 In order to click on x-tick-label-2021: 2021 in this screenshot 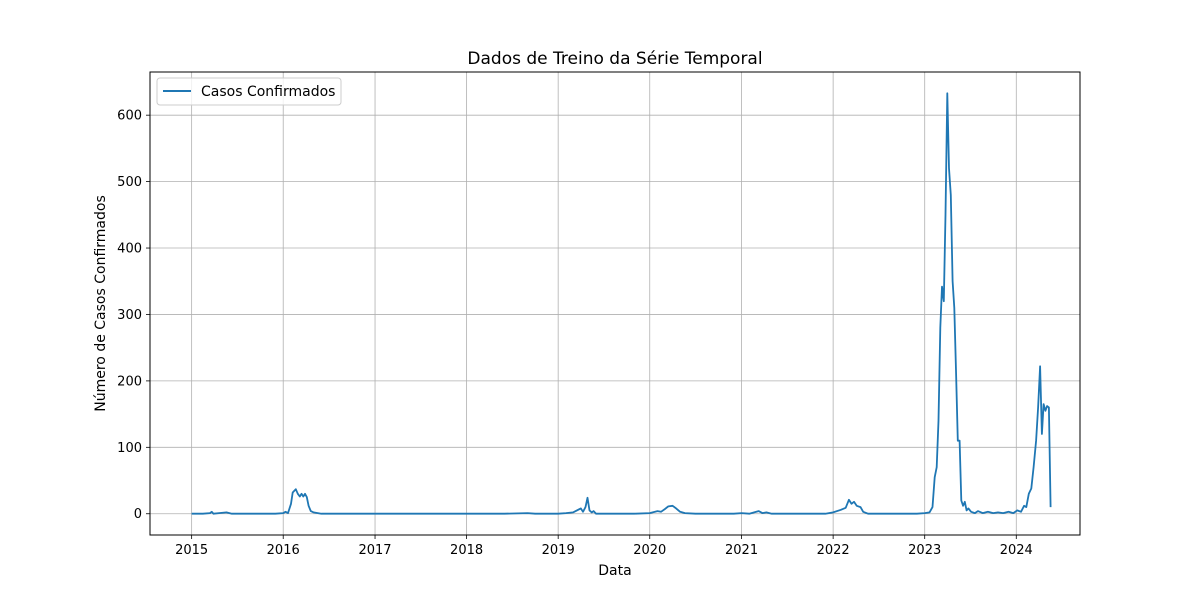, I will do `click(741, 550)`.